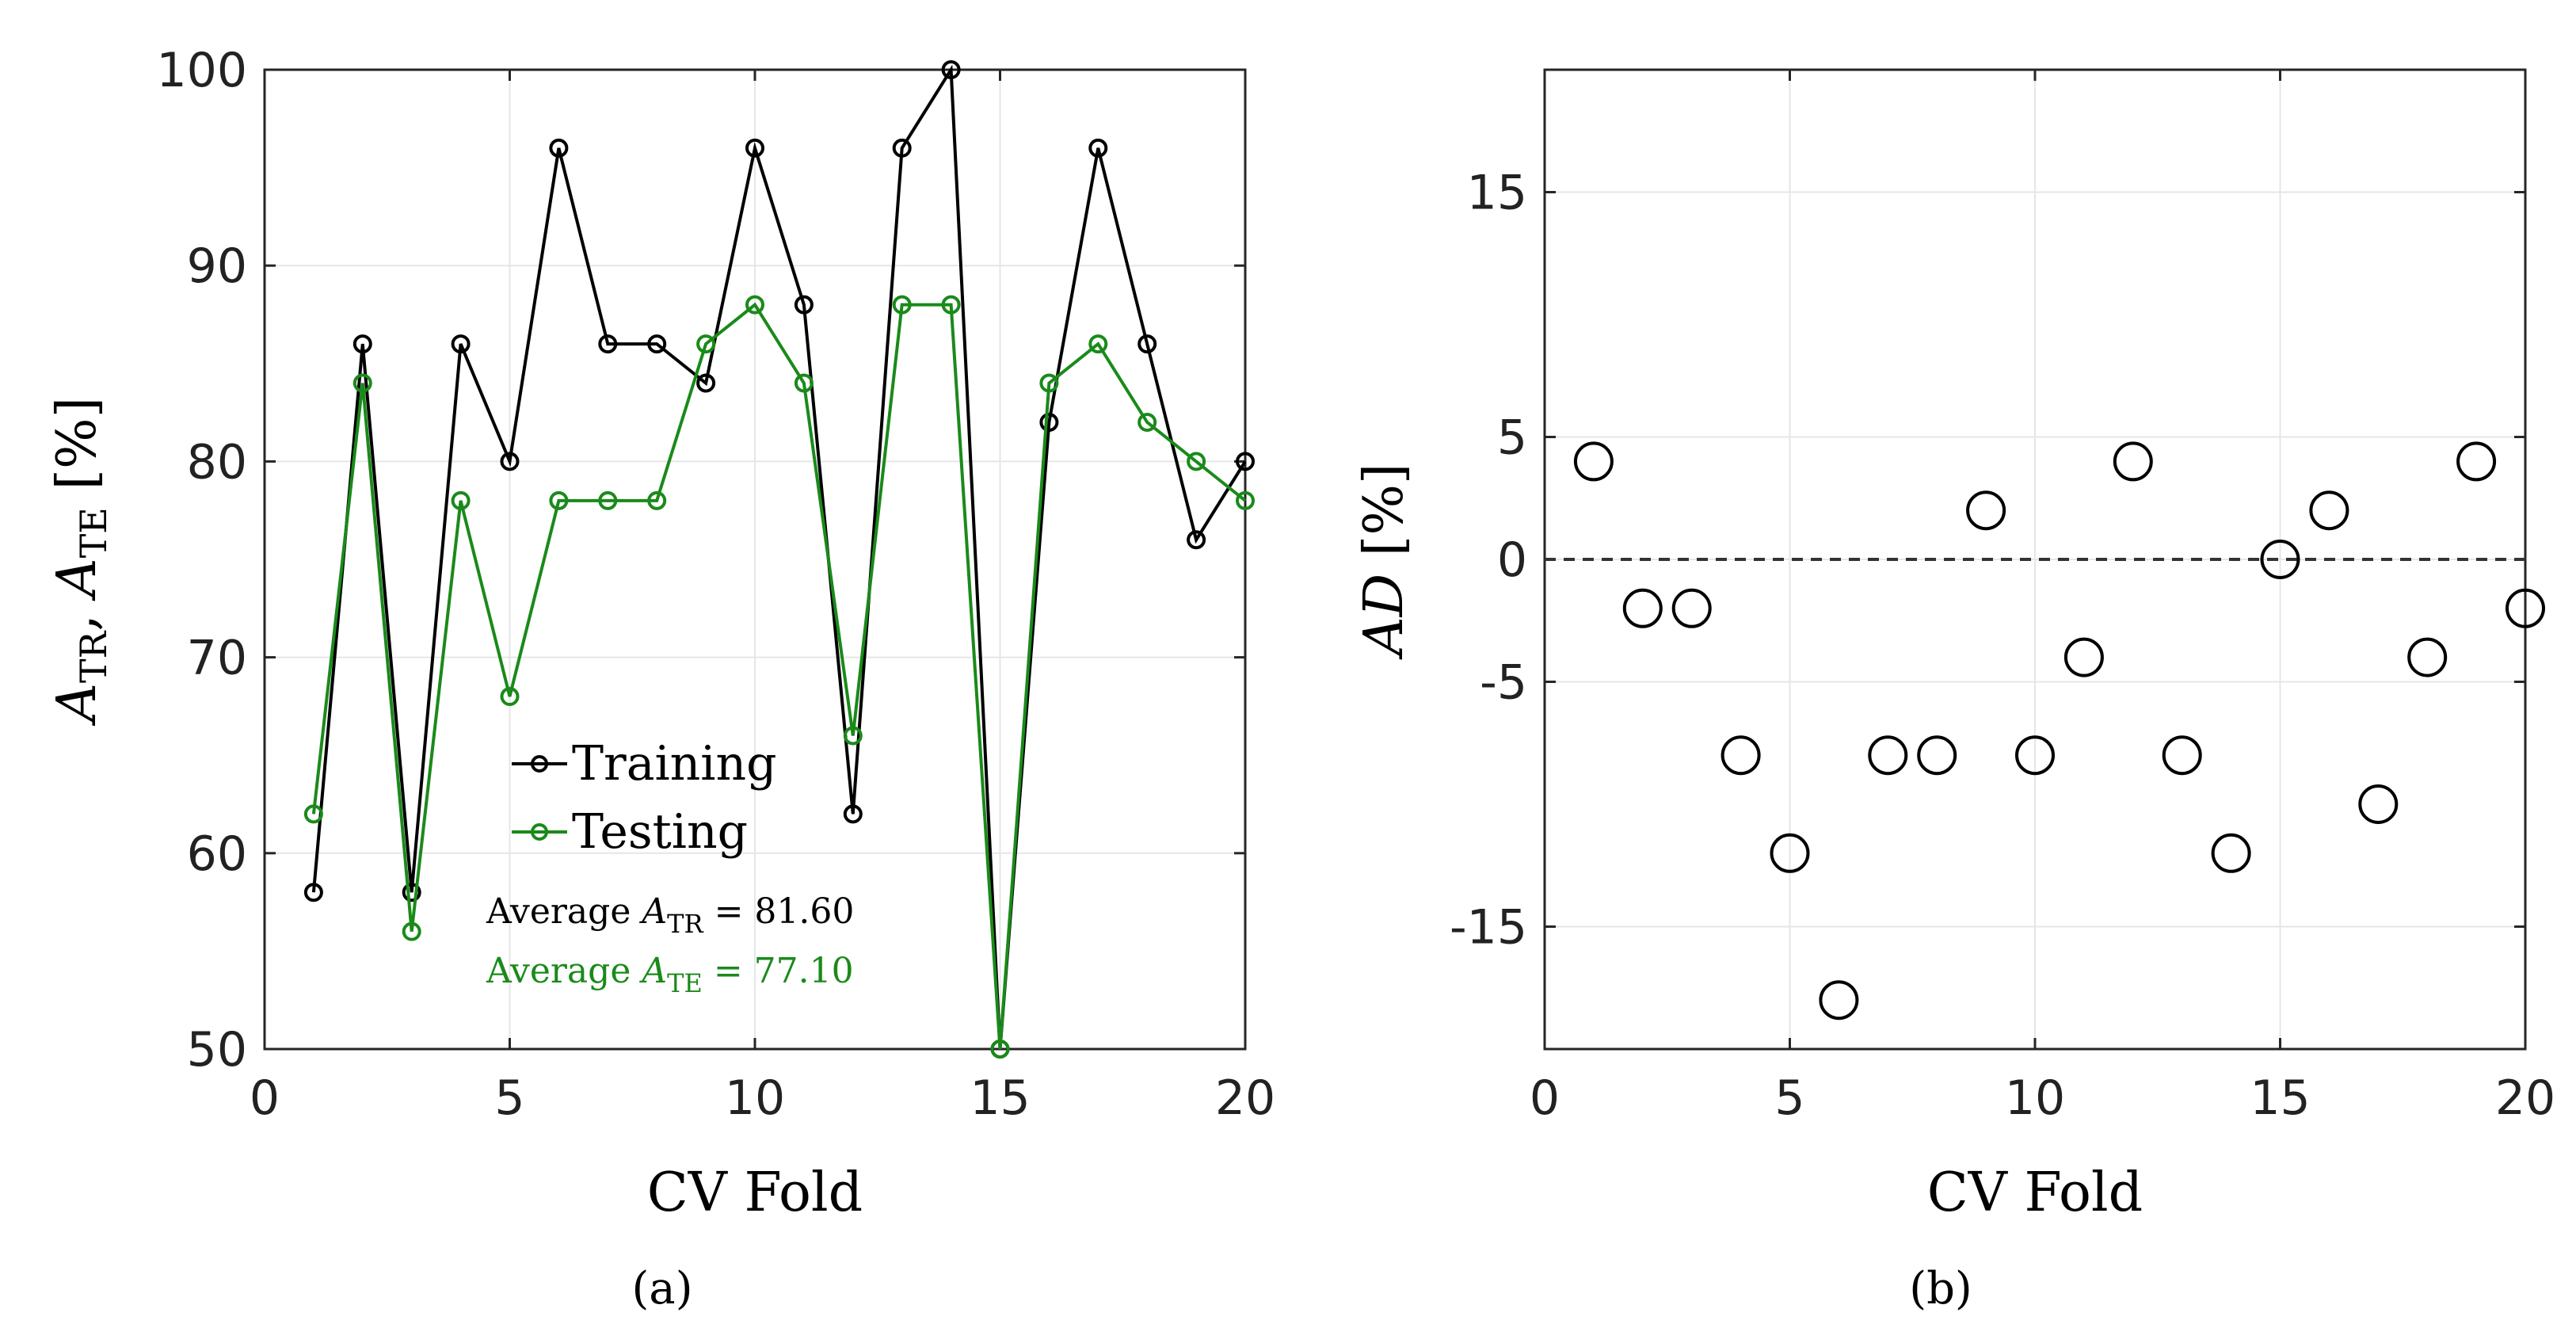  I want to click on avg-training-value: = 81.60, so click(779, 911).